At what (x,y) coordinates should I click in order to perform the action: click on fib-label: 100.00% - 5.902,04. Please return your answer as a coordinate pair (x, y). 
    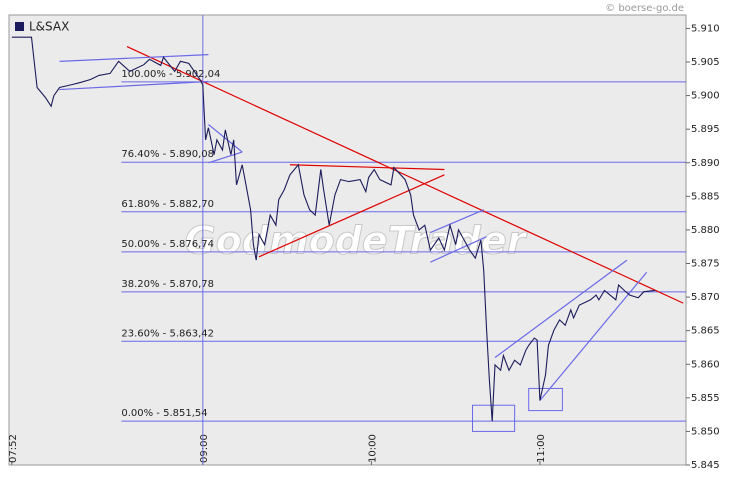
    Looking at the image, I should click on (170, 74).